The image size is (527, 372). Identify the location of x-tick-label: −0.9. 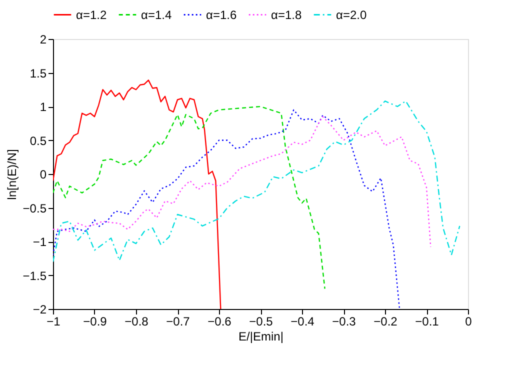
(95, 321).